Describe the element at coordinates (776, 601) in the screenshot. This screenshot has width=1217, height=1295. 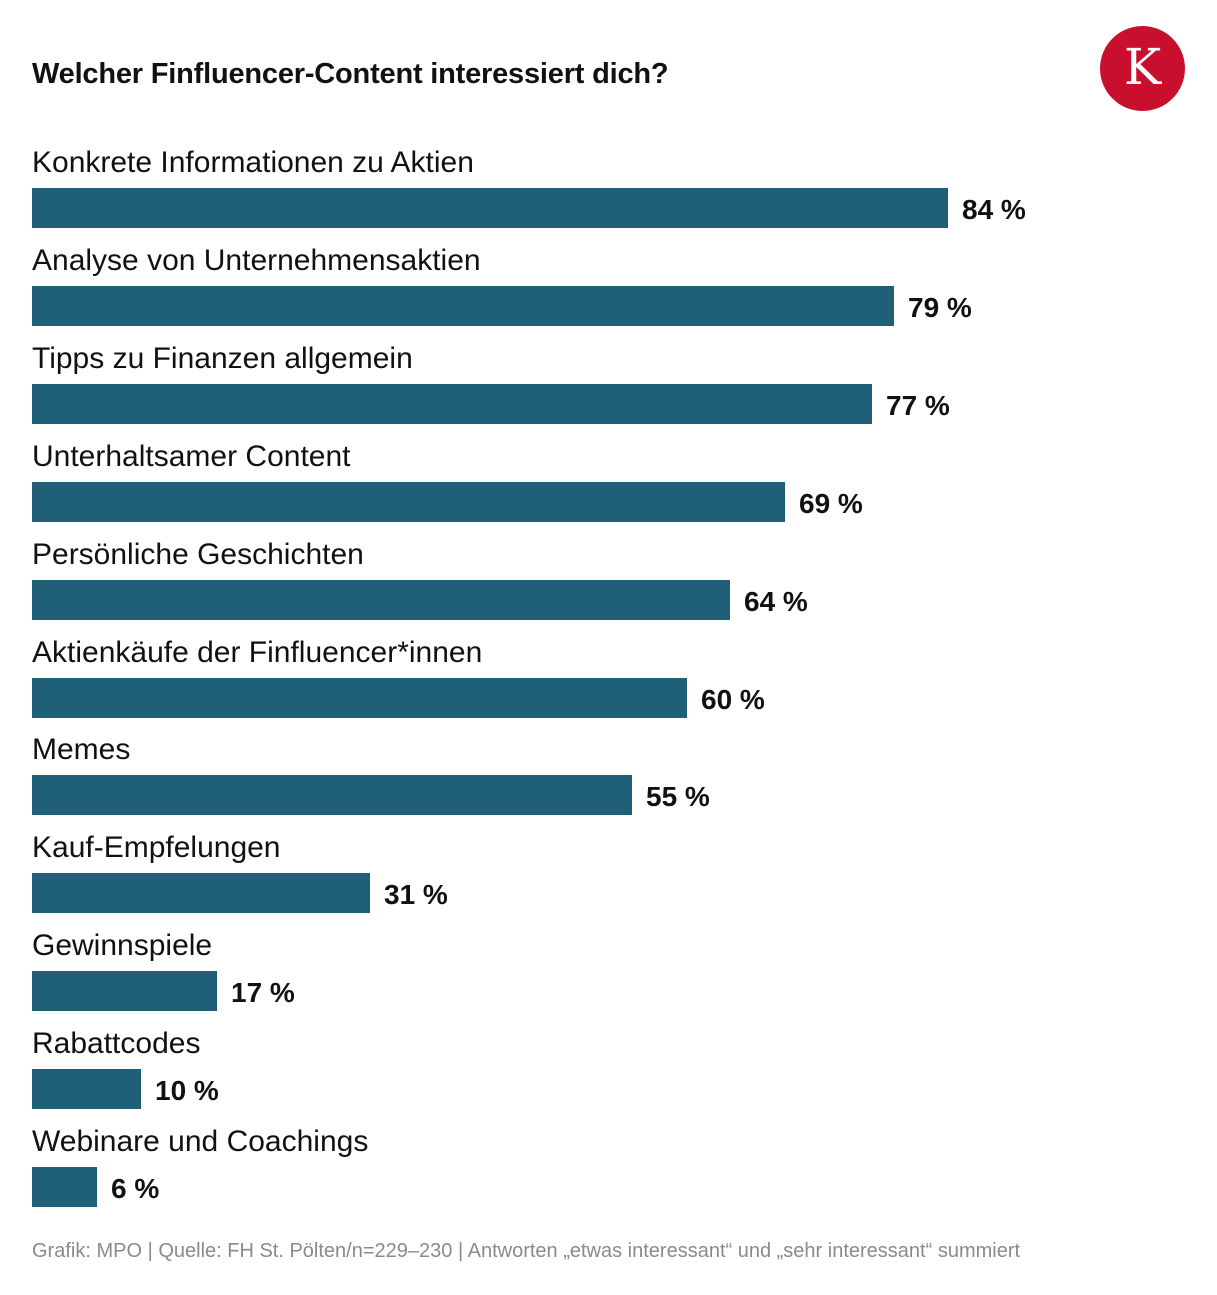
I see `value-label: 64 %` at that location.